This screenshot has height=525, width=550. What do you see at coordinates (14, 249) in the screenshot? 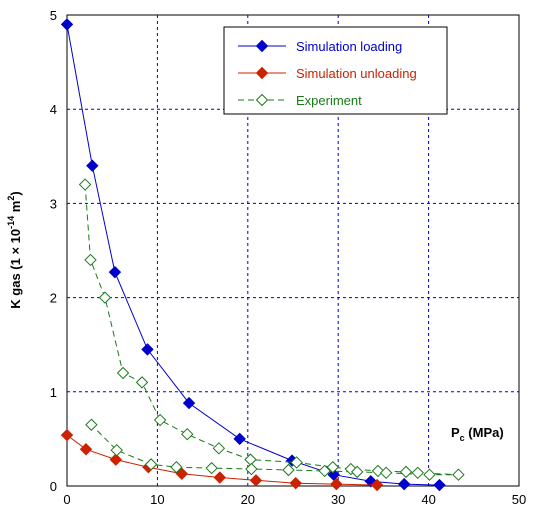
I see `y-axis-title: K gas (1 × 10-14 m2)` at bounding box center [14, 249].